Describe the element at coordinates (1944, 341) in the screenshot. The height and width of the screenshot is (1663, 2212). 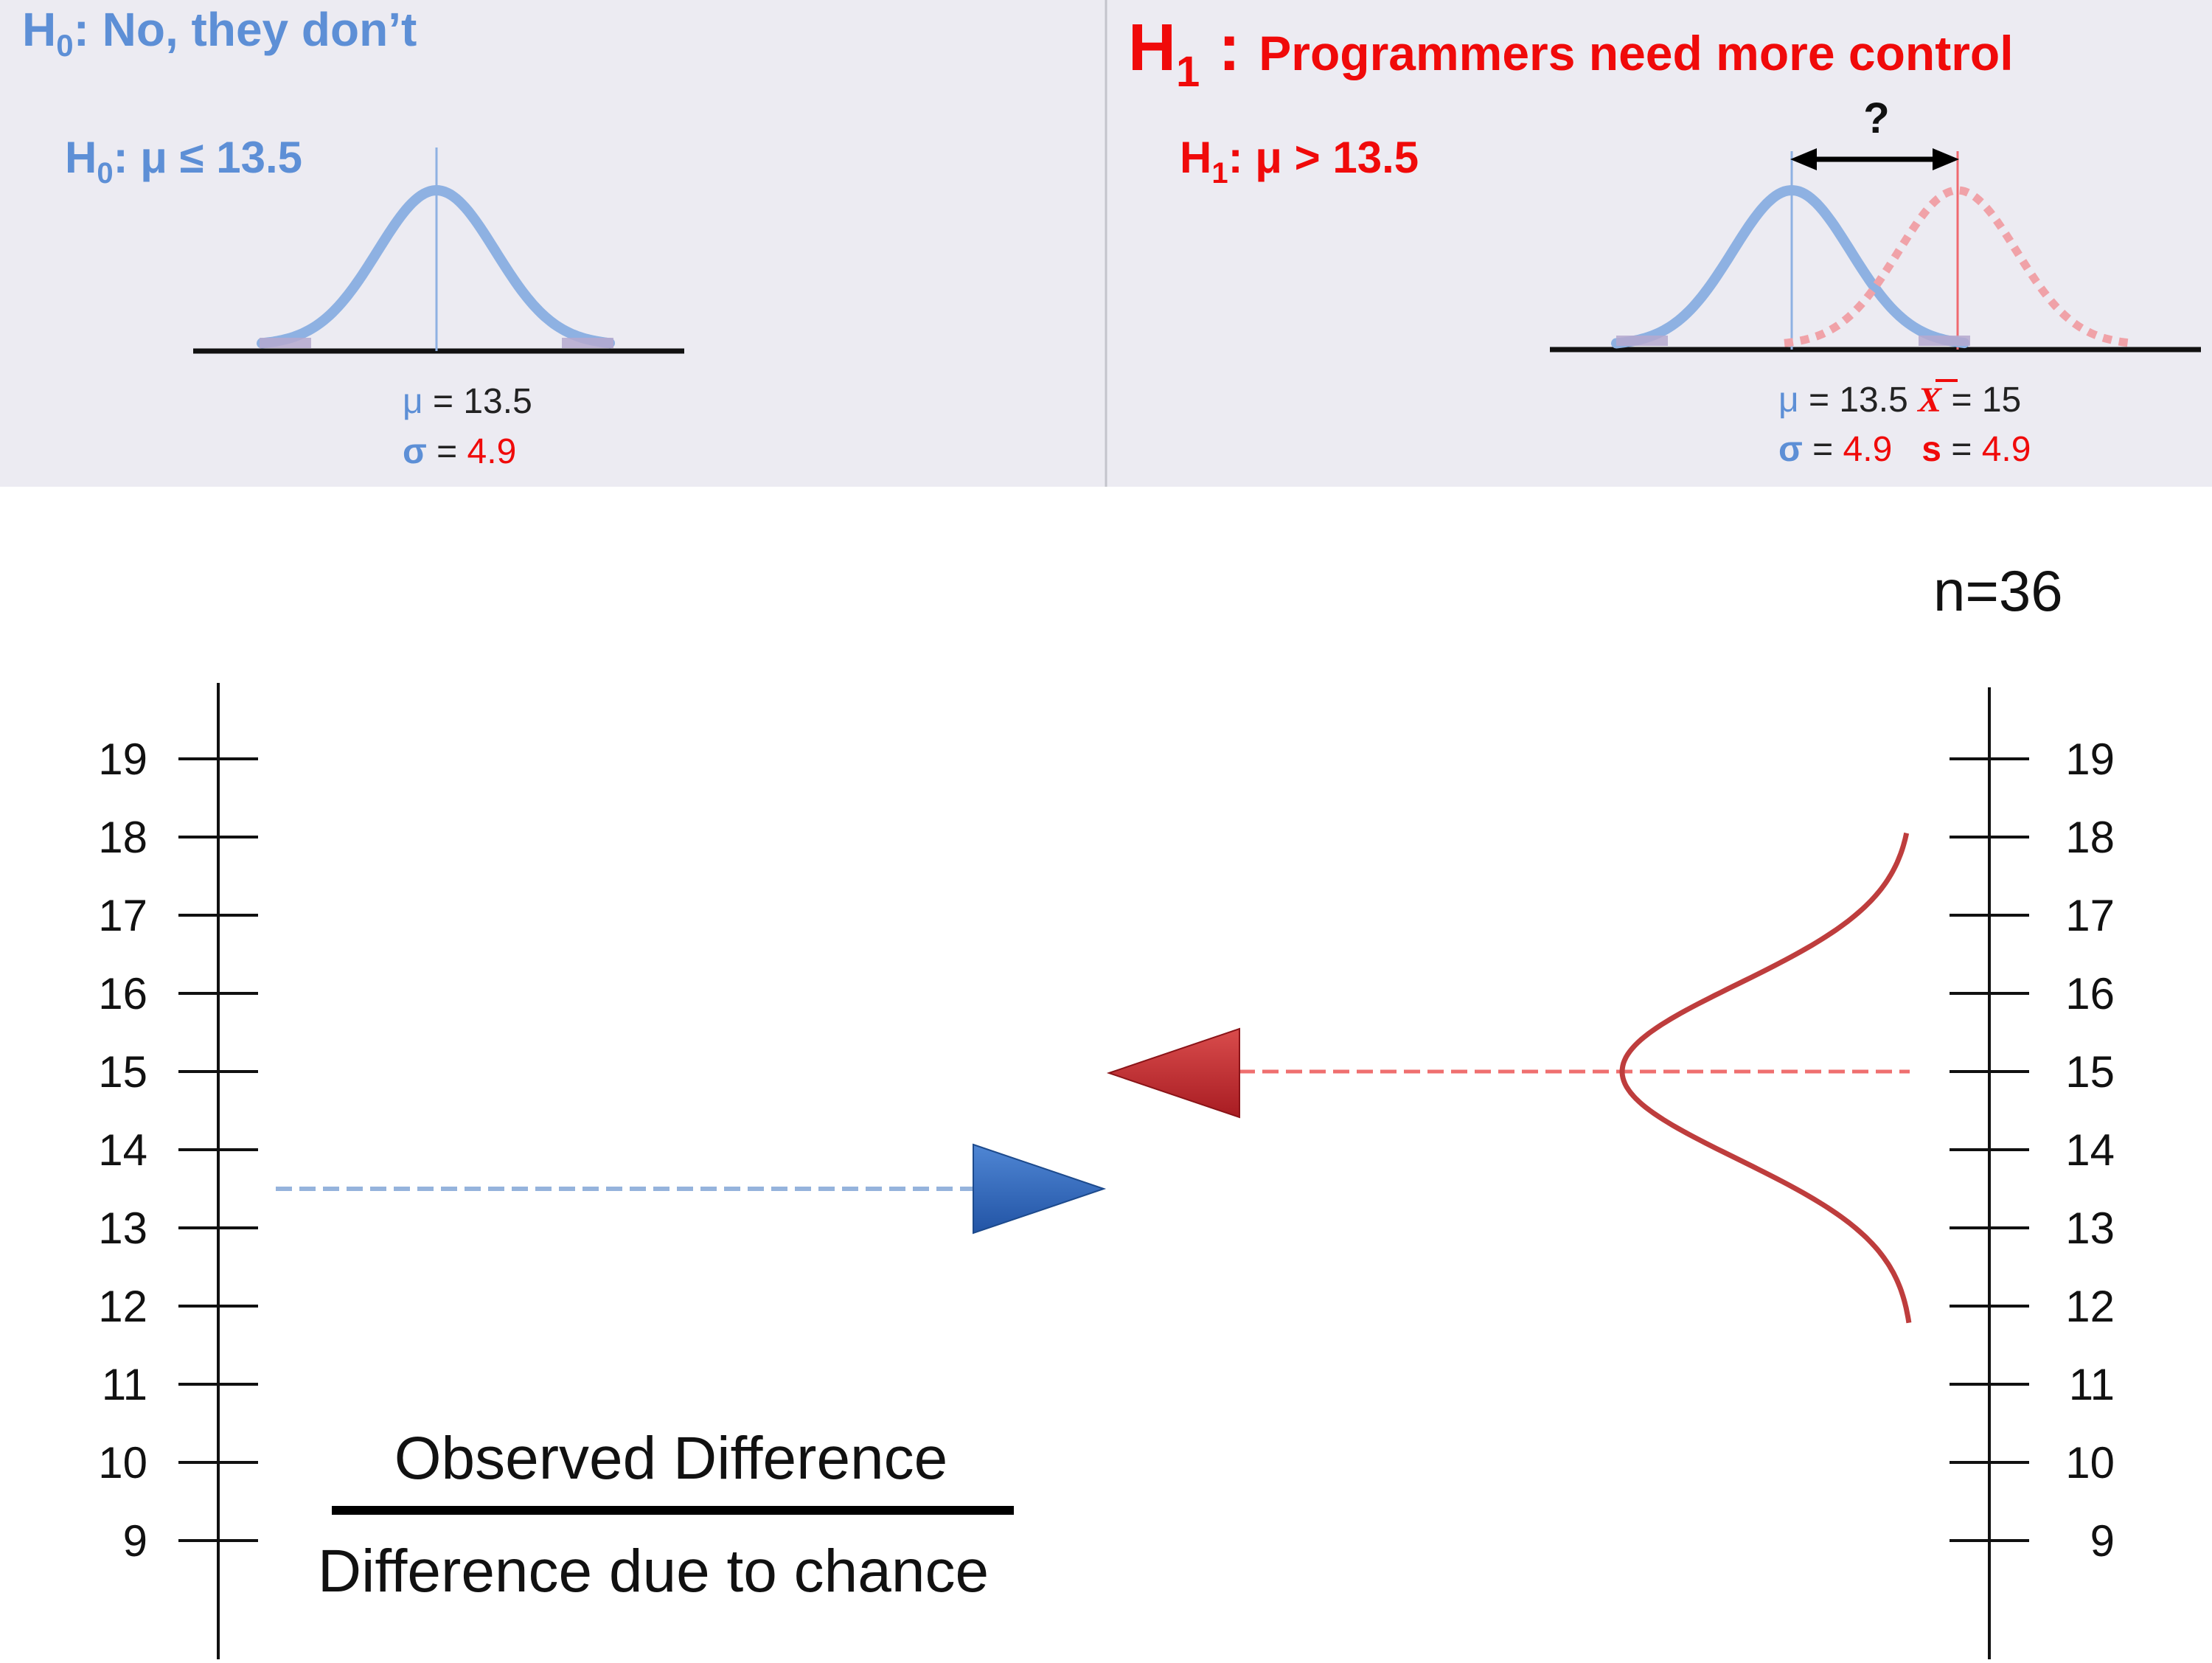
I see `alt-right-tail` at that location.